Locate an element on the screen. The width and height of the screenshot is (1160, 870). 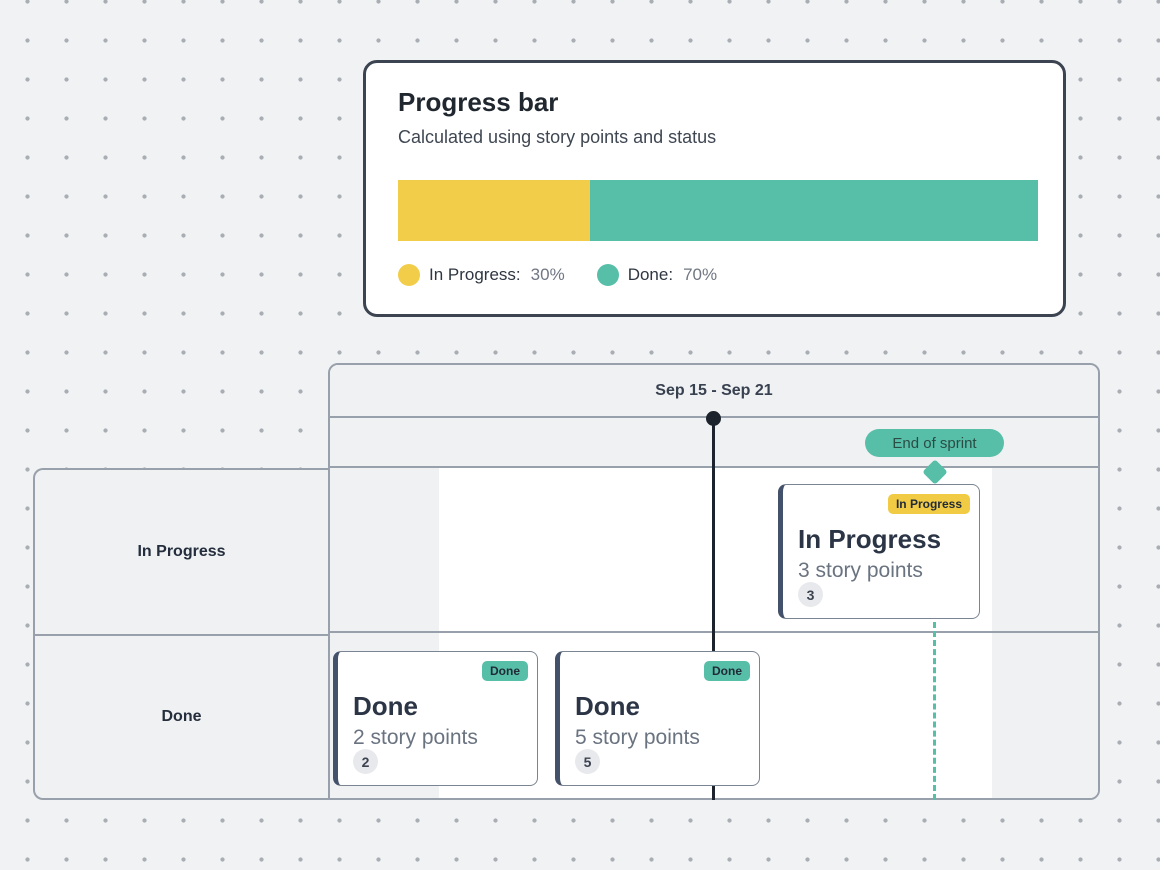
widget-title: Progress bar is located at coordinates (478, 102).